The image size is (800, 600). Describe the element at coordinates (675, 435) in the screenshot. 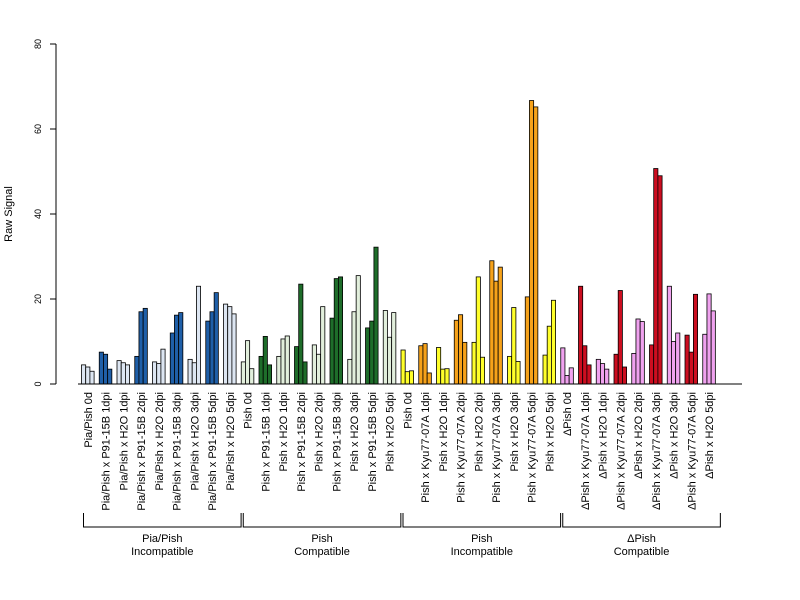

I see `x-tick-label: ΔPish x H2O 3dpi` at that location.